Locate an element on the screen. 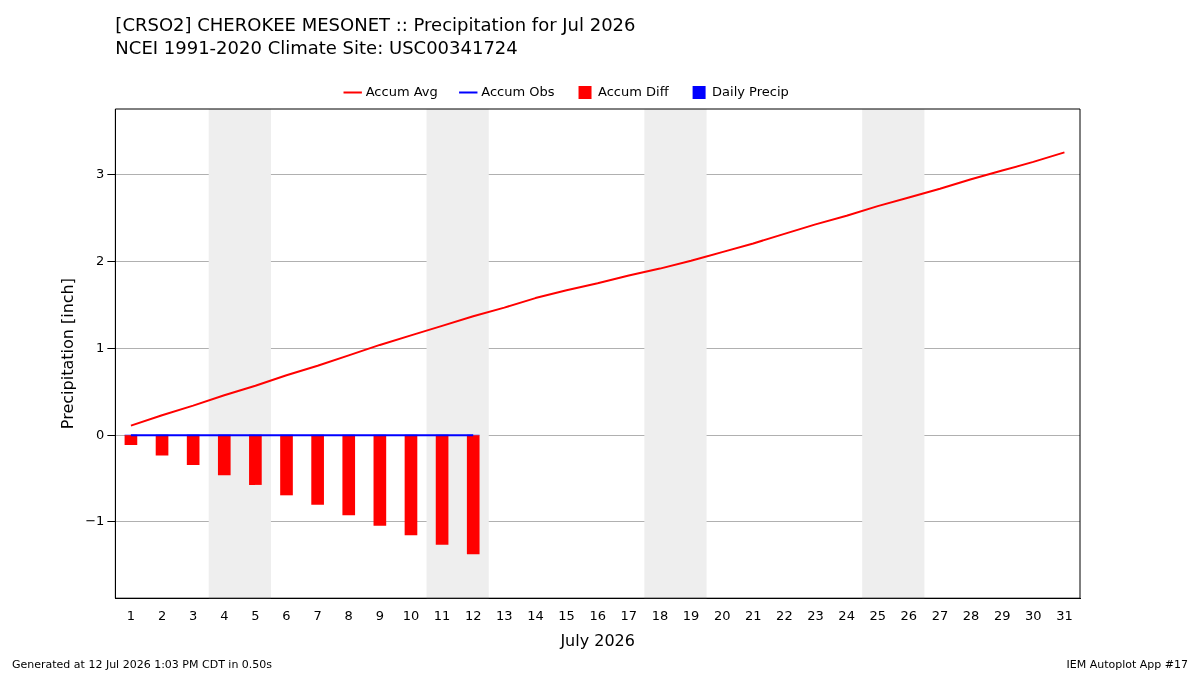  x-tick-label: 9 is located at coordinates (379, 616).